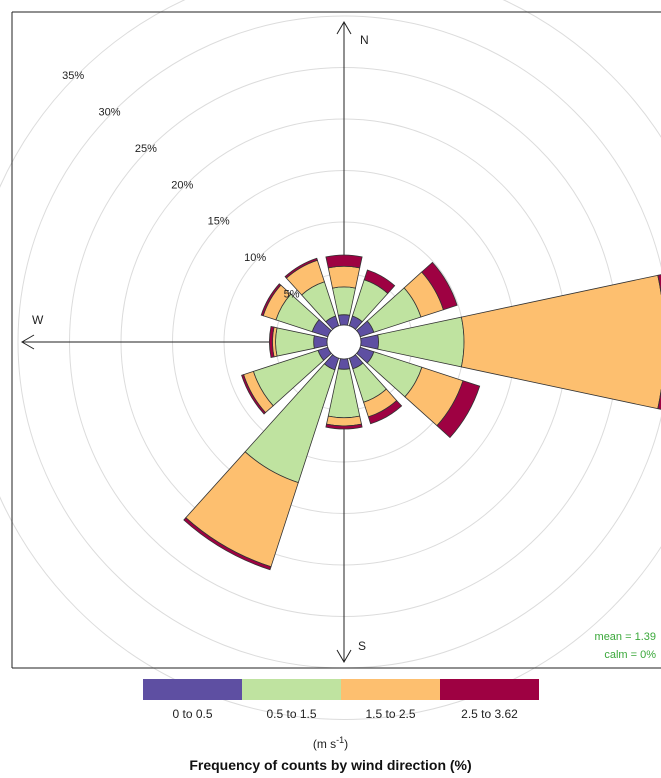 This screenshot has width=661, height=778. What do you see at coordinates (344, 656) in the screenshot?
I see `south-arrowhead` at bounding box center [344, 656].